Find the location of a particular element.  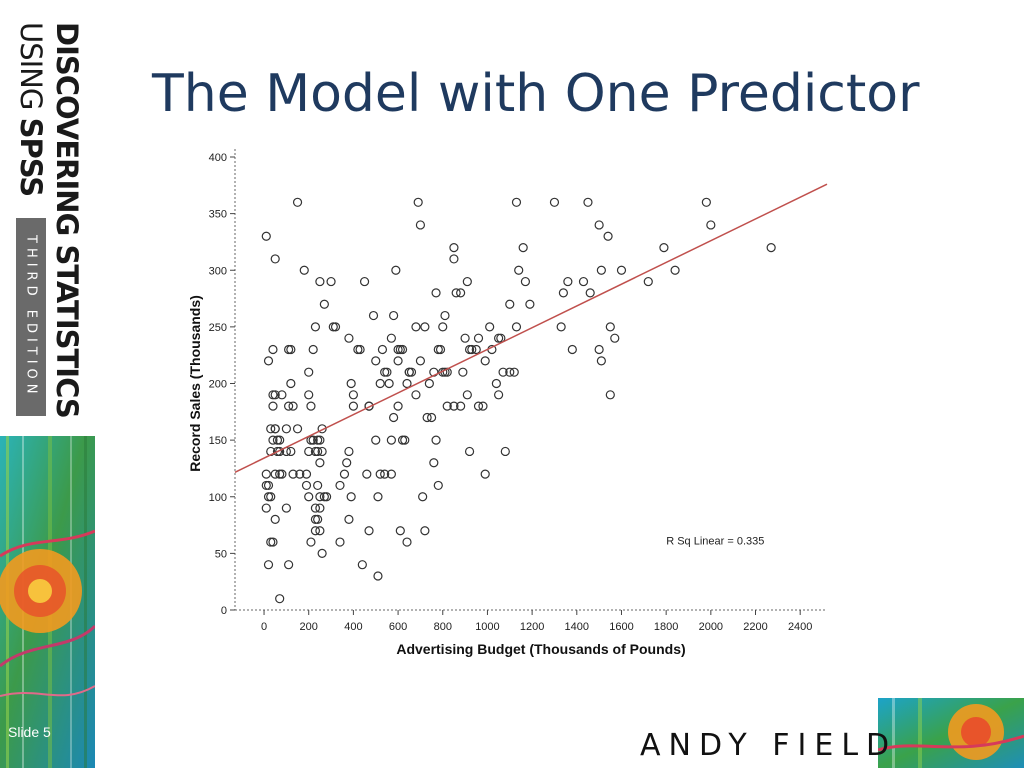

x-tick-label: 600 is located at coordinates (398, 627).